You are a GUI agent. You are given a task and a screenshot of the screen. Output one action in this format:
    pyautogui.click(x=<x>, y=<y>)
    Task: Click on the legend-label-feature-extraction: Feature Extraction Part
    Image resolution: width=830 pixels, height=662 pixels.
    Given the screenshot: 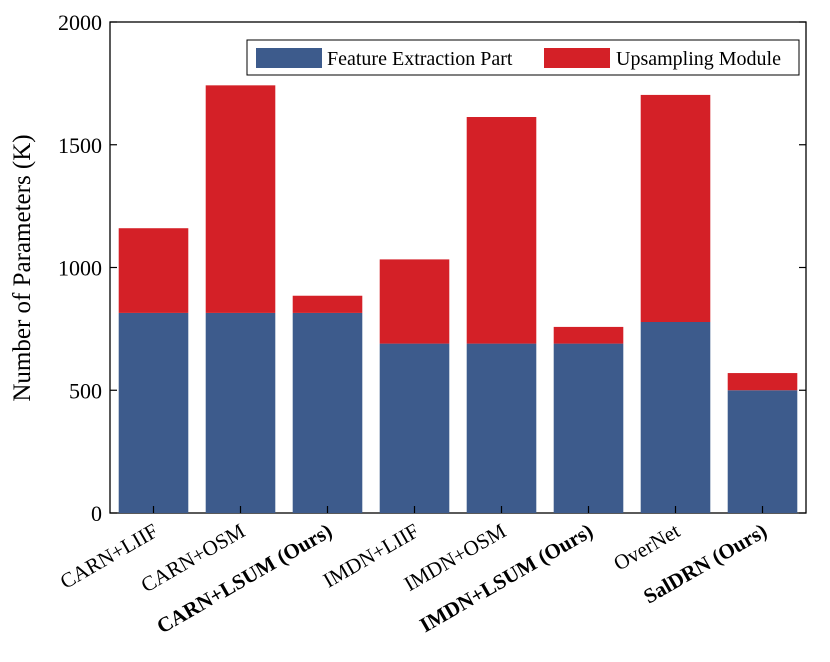 What is the action you would take?
    pyautogui.click(x=420, y=59)
    